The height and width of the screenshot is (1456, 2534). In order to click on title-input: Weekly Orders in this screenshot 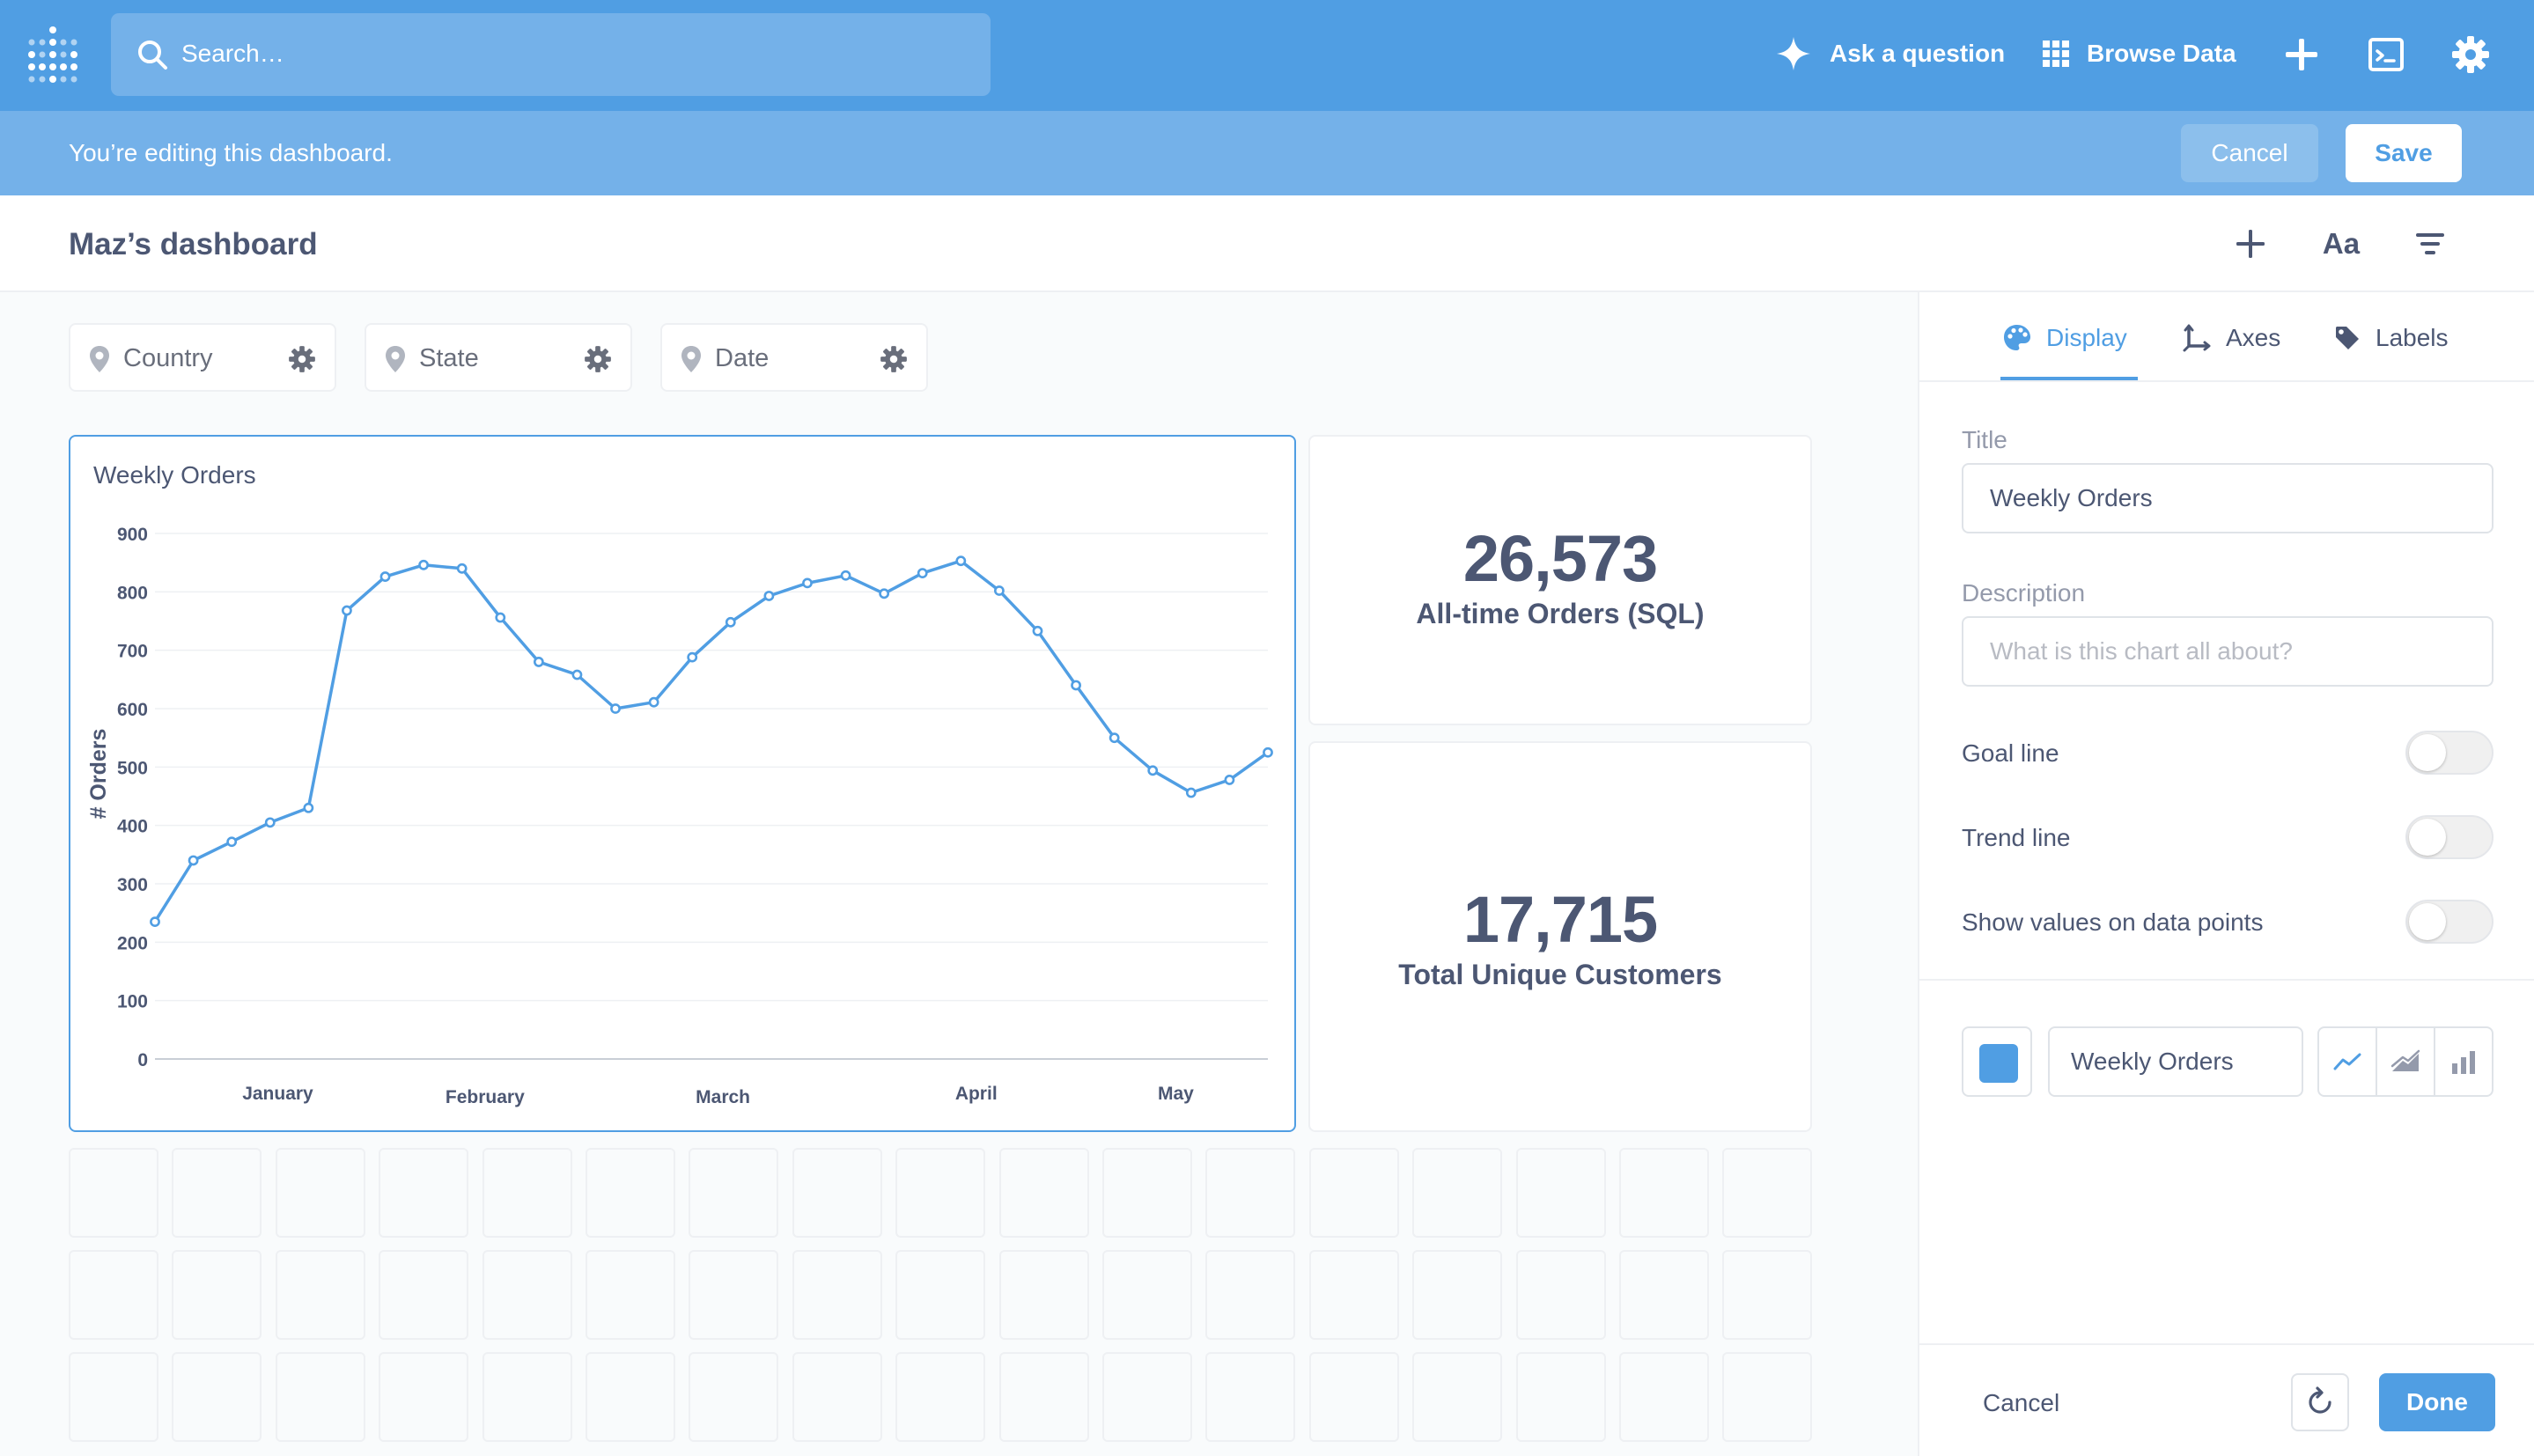, I will do `click(2227, 498)`.